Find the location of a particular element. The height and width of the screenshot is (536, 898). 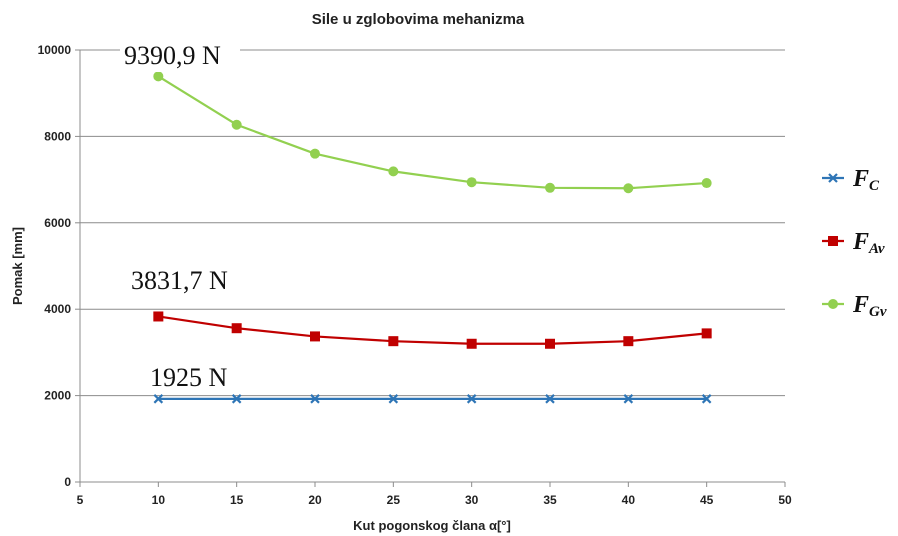

legend-label-f-c: FC is located at coordinates (866, 180).